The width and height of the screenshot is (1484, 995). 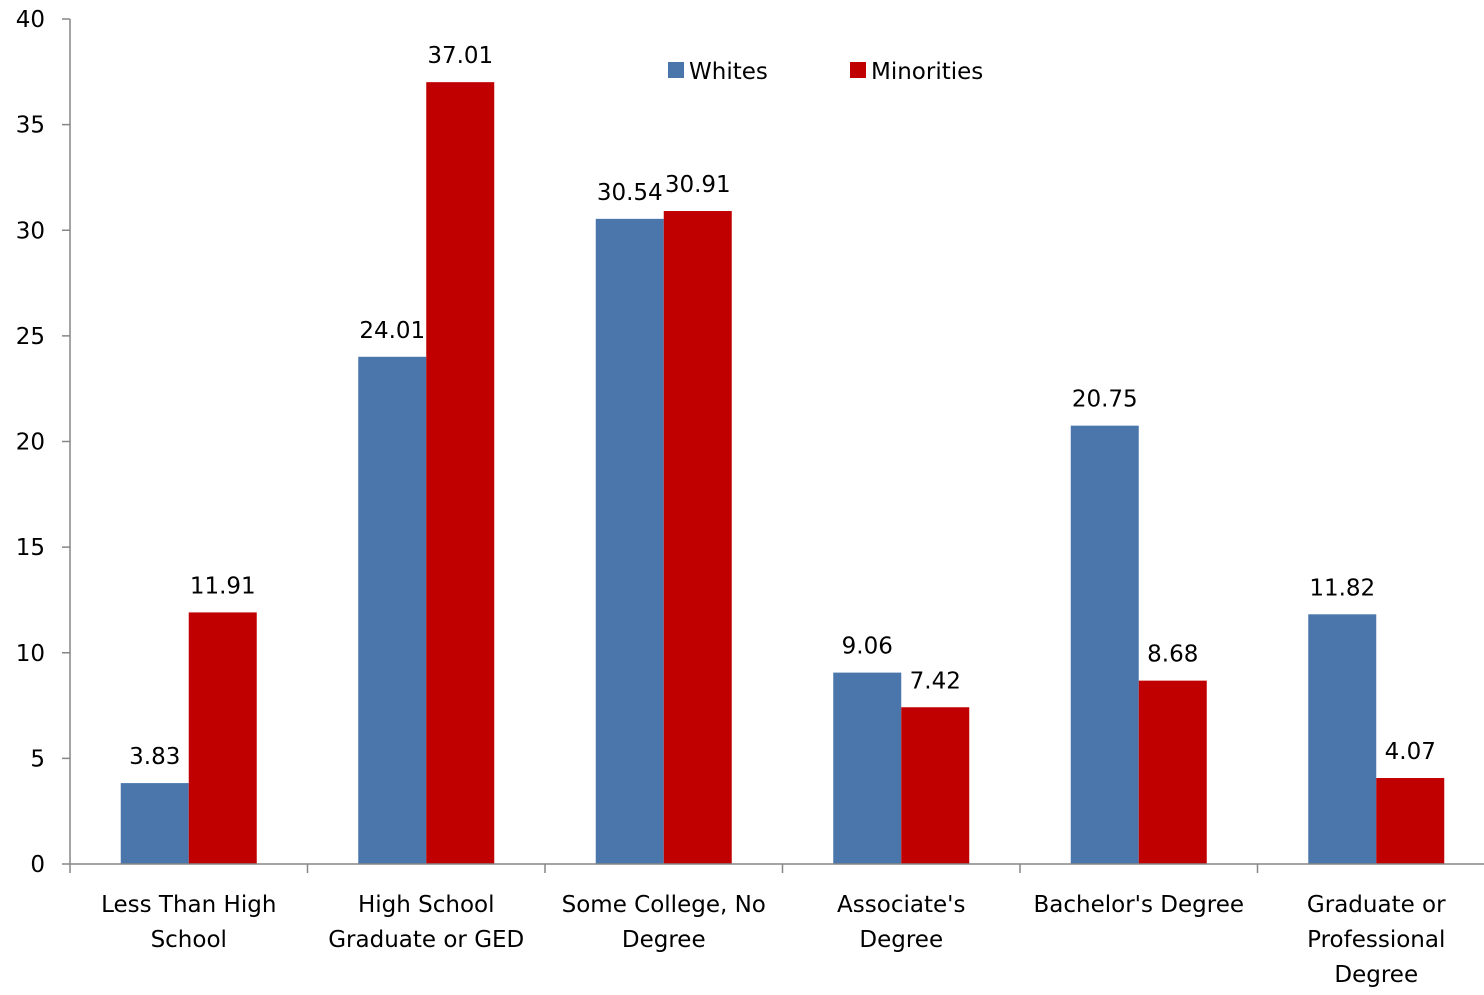 I want to click on y-tick-label: 15, so click(x=30, y=548).